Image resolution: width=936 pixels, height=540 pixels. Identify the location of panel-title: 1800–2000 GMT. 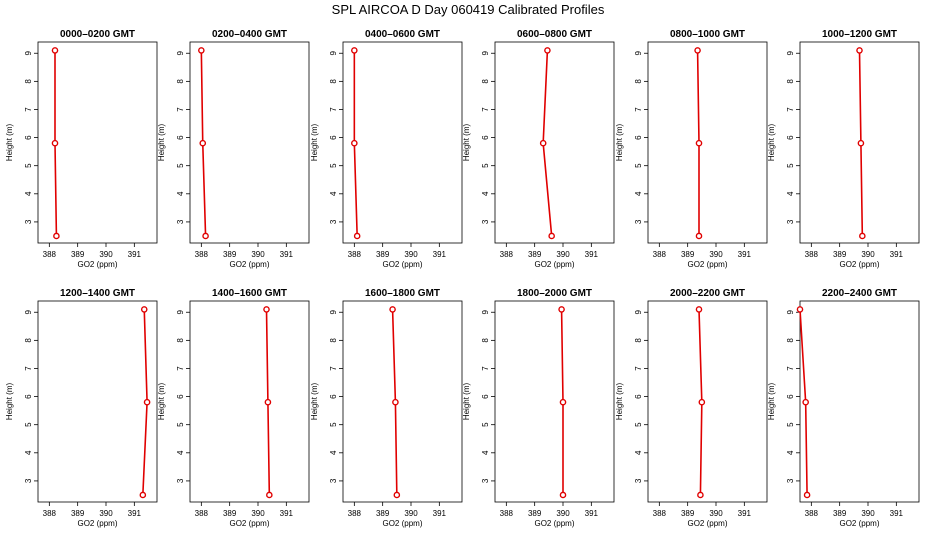
(554, 293).